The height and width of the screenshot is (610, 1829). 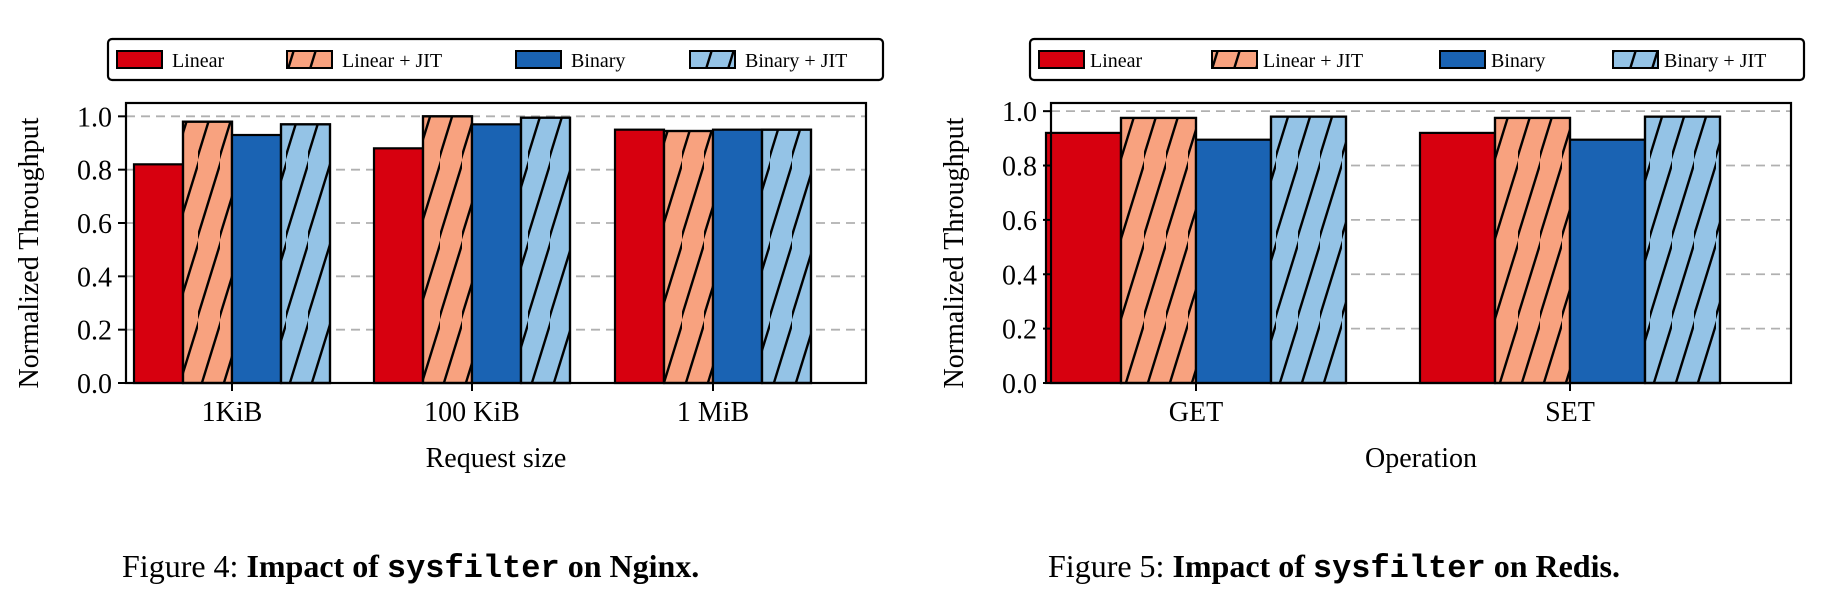 I want to click on x-tick-label: SET, so click(x=1570, y=412).